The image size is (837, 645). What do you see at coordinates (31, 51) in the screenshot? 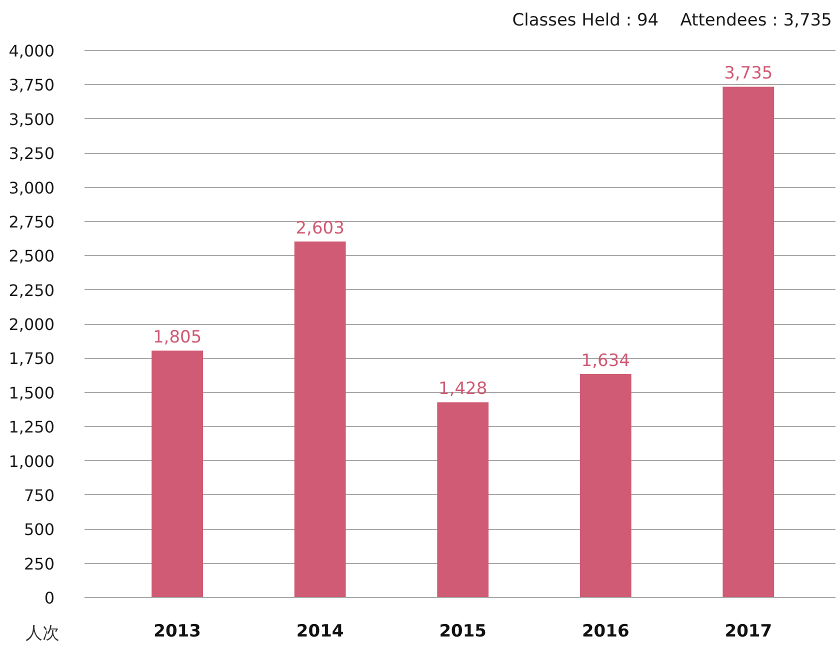
I see `y-tick-label: 4,000` at bounding box center [31, 51].